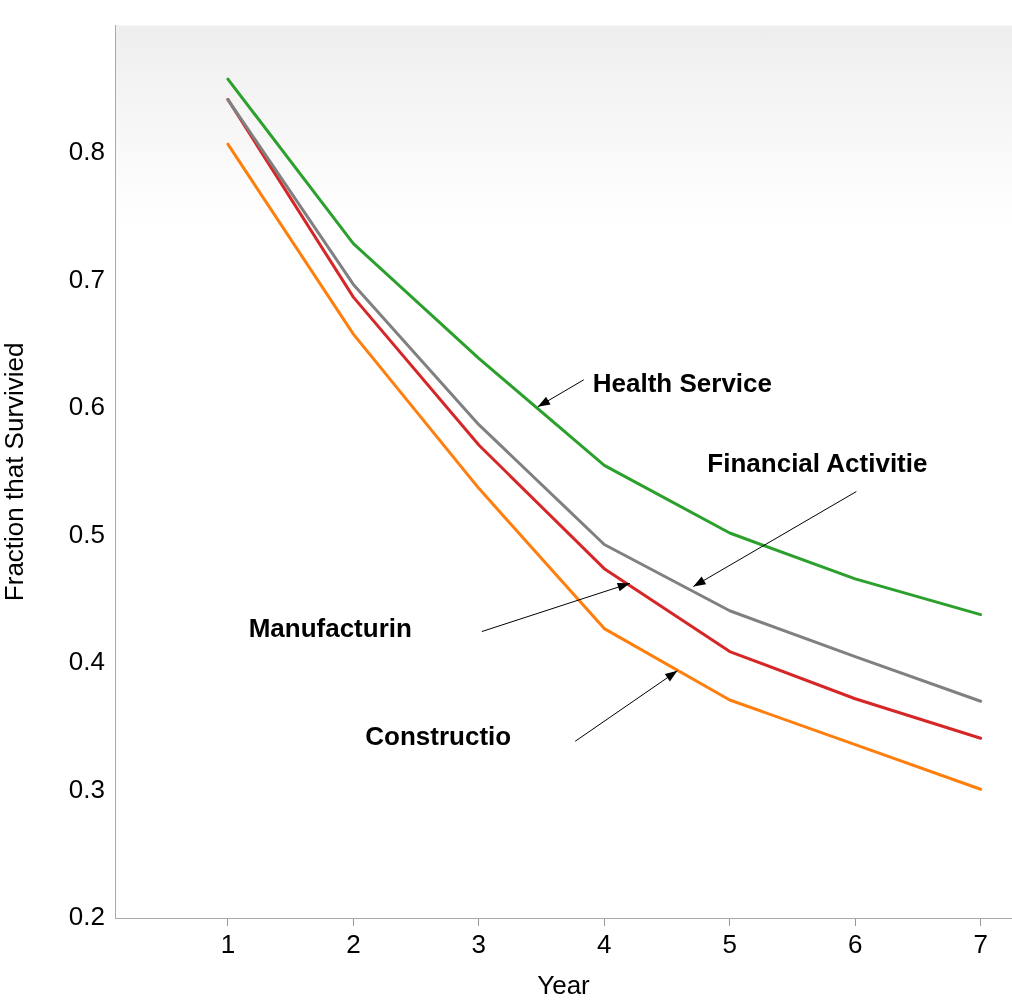 The image size is (1012, 1002). Describe the element at coordinates (14, 472) in the screenshot. I see `y-axis-title: Fraction that Survivied` at that location.